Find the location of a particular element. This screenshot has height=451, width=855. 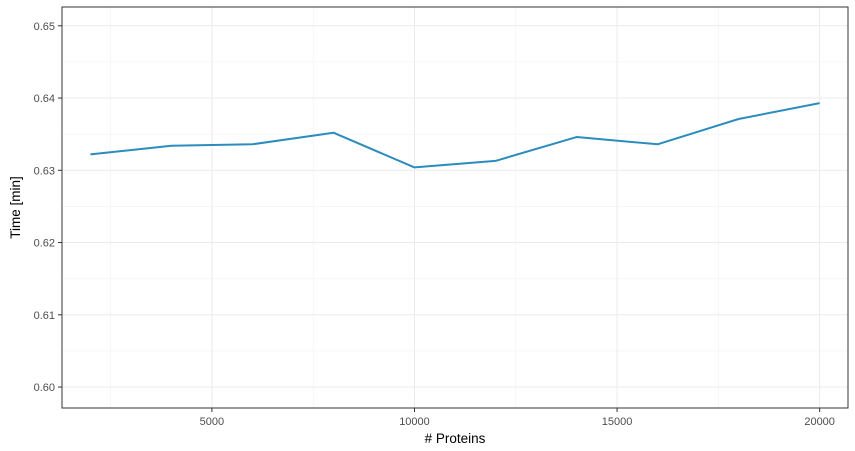

y-tick-label: 0.64 is located at coordinates (44, 99).